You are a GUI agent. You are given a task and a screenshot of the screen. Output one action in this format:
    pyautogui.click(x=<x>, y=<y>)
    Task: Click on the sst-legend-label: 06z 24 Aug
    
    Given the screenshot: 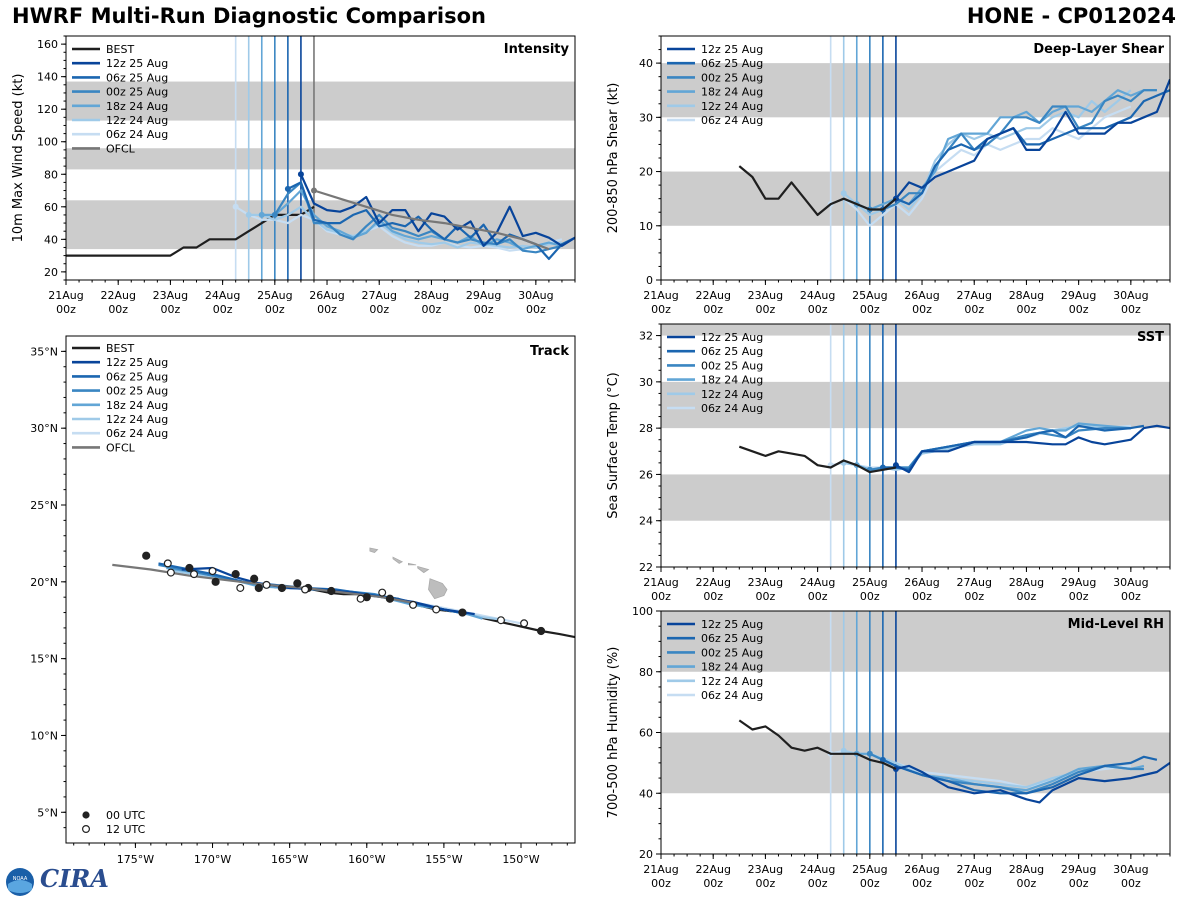 What is the action you would take?
    pyautogui.click(x=732, y=408)
    